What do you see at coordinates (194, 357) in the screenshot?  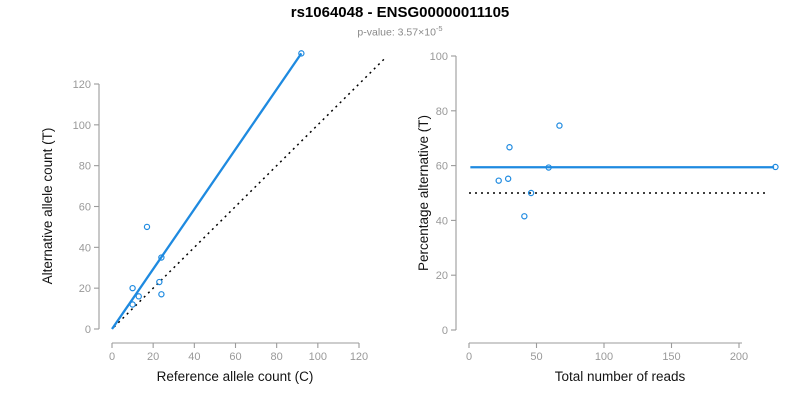 I see `x-tick-label: 40` at bounding box center [194, 357].